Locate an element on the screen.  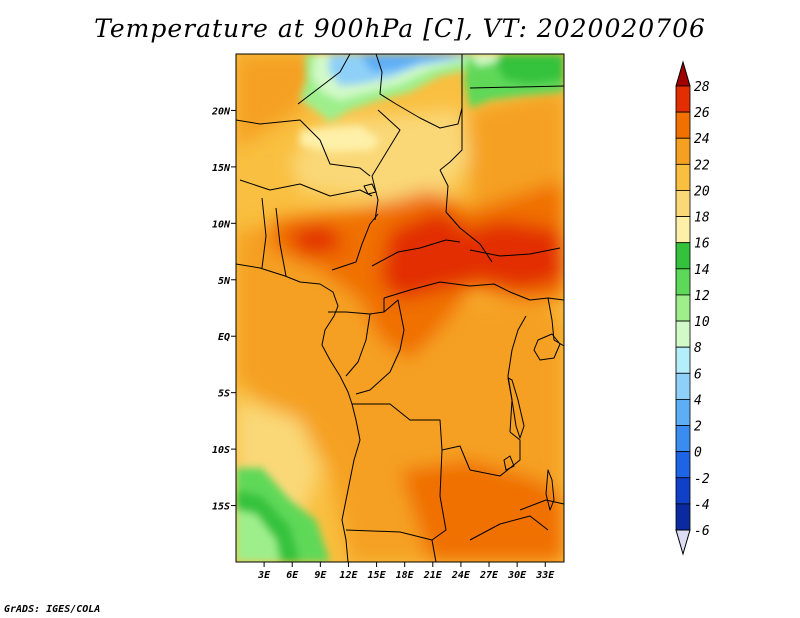
border-chad-sudan is located at coordinates (466, 216).